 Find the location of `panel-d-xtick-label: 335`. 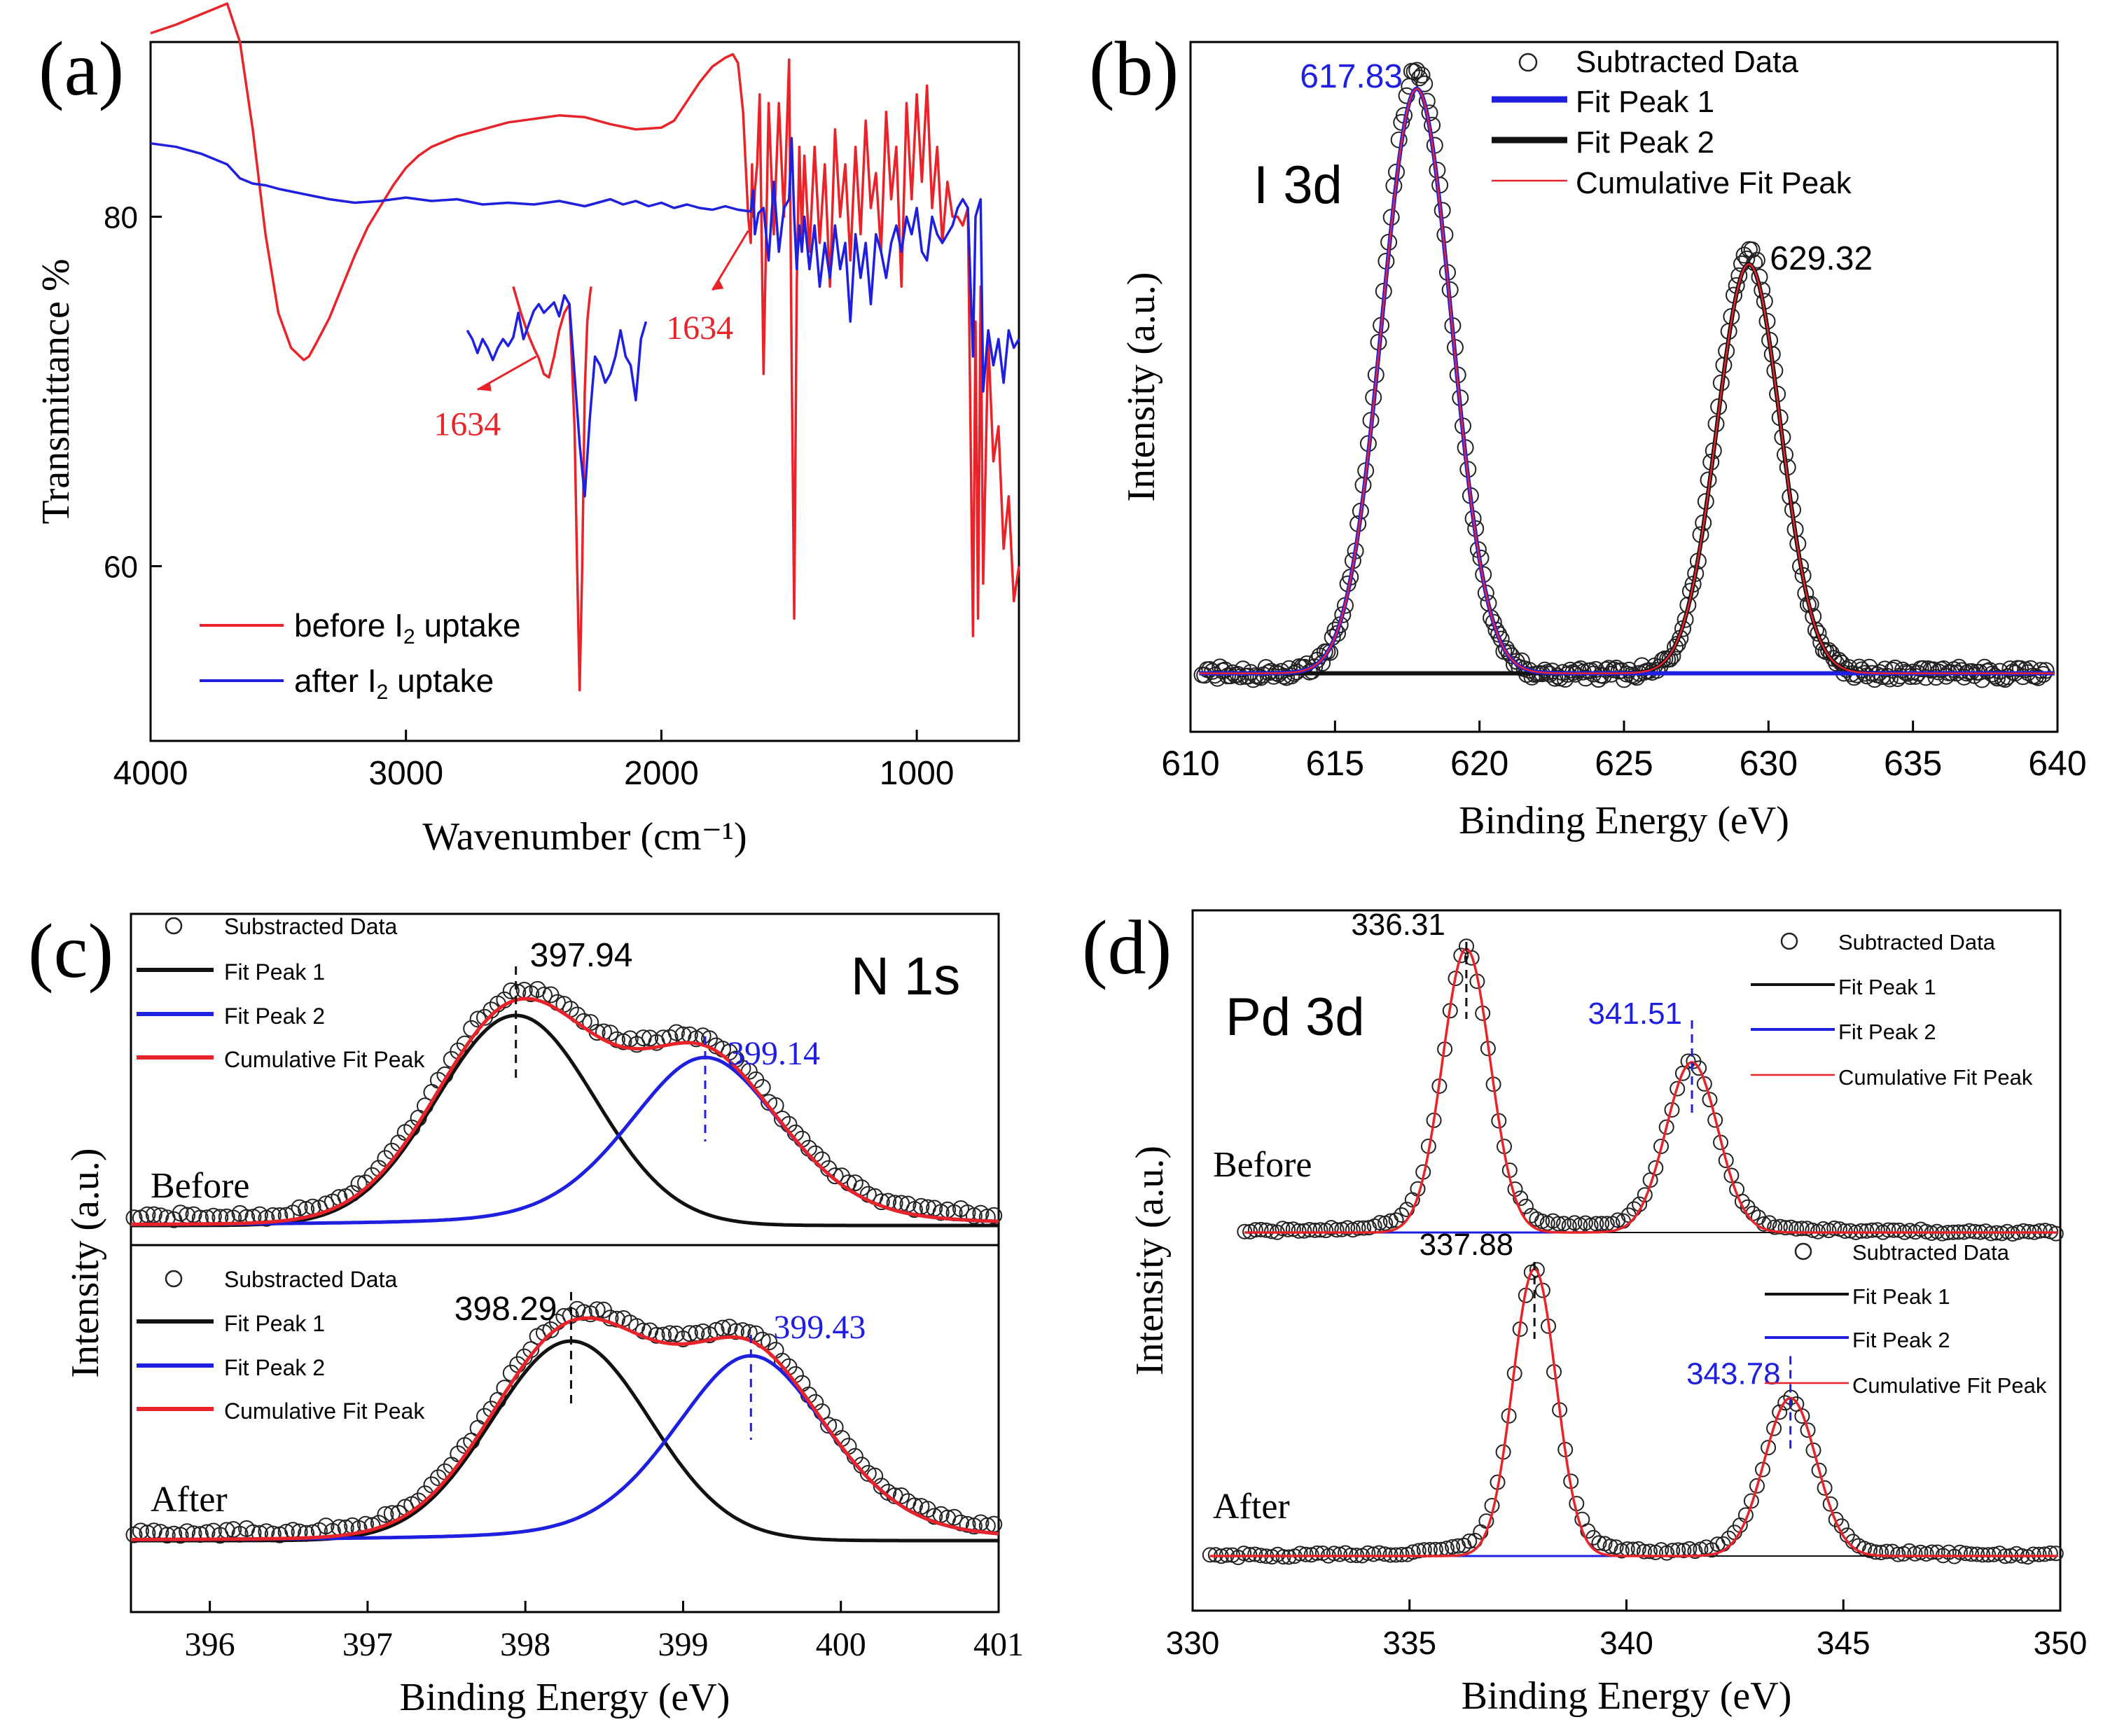

panel-d-xtick-label: 335 is located at coordinates (1409, 1643).